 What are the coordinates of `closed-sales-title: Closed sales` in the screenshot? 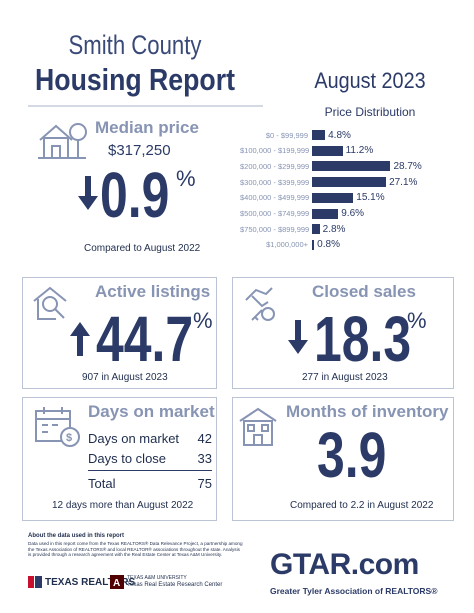 It's located at (364, 291).